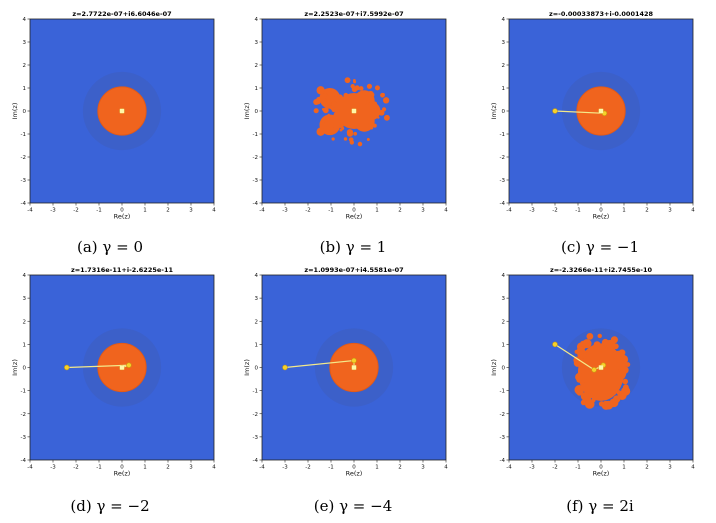 The width and height of the screenshot is (716, 523). Describe the element at coordinates (89, 247) in the screenshot. I see `caption-label: (a)` at that location.